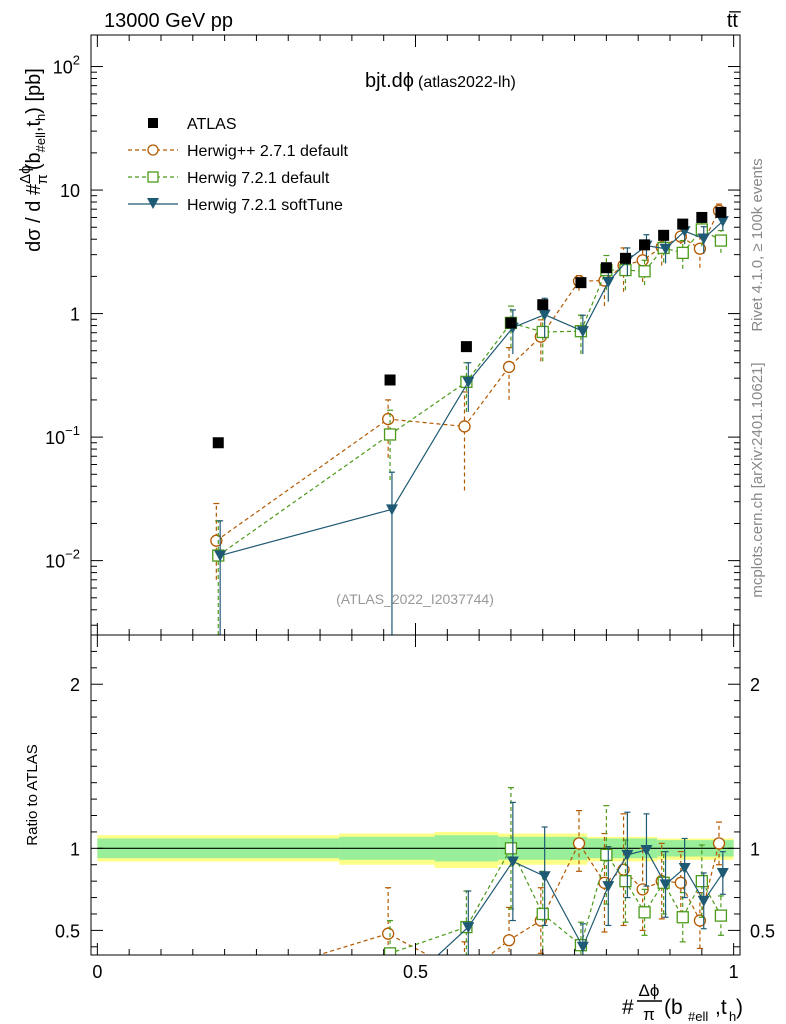 Image resolution: width=786 pixels, height=1024 pixels. What do you see at coordinates (649, 1014) in the screenshot?
I see `svg-text: π` at bounding box center [649, 1014].